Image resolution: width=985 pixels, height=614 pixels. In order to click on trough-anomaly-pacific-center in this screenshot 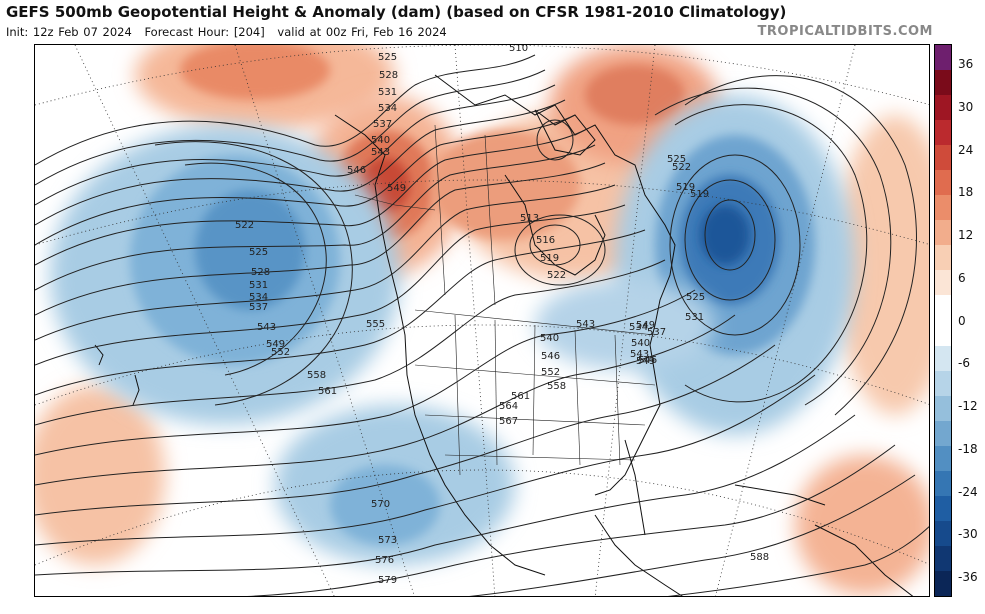, I will do `click(250, 250)`.